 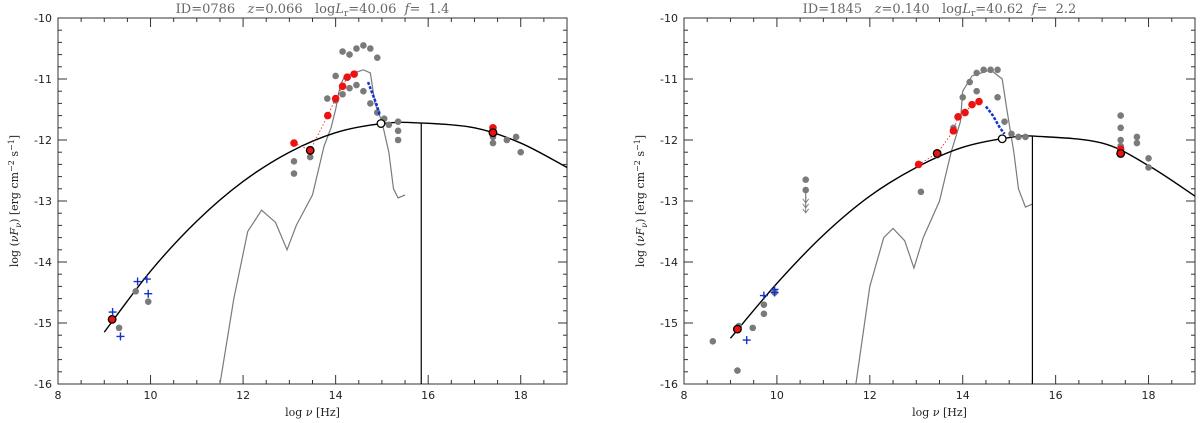 I want to click on y-tick-label: -11, so click(x=669, y=79).